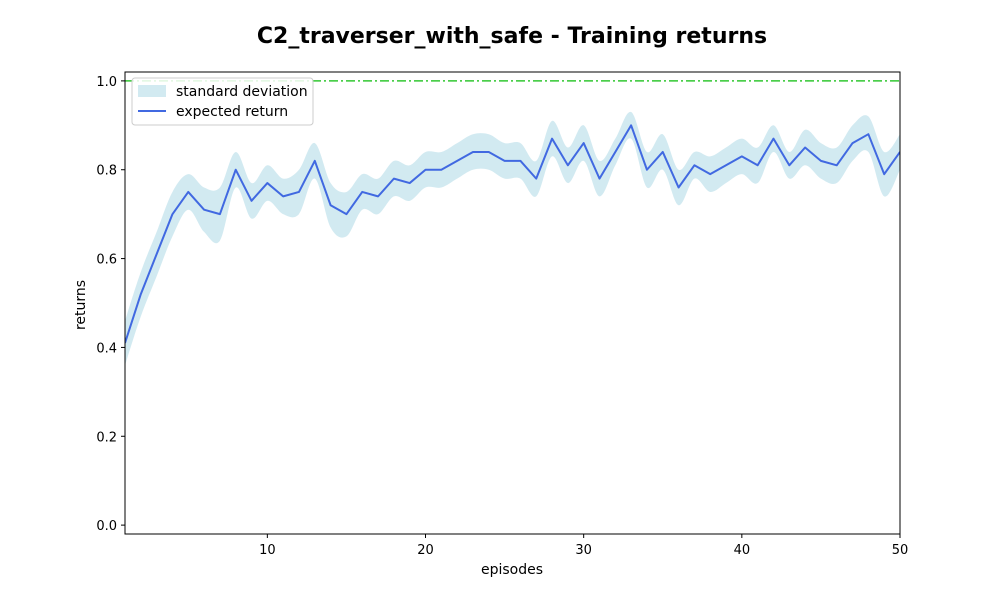  I want to click on y-tick-label: 0.2, so click(106, 437).